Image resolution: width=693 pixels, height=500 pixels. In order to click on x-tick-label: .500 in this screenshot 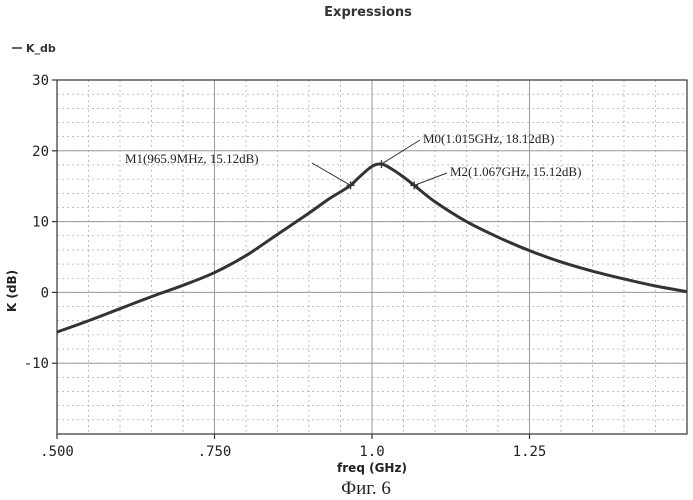, I will do `click(57, 452)`.